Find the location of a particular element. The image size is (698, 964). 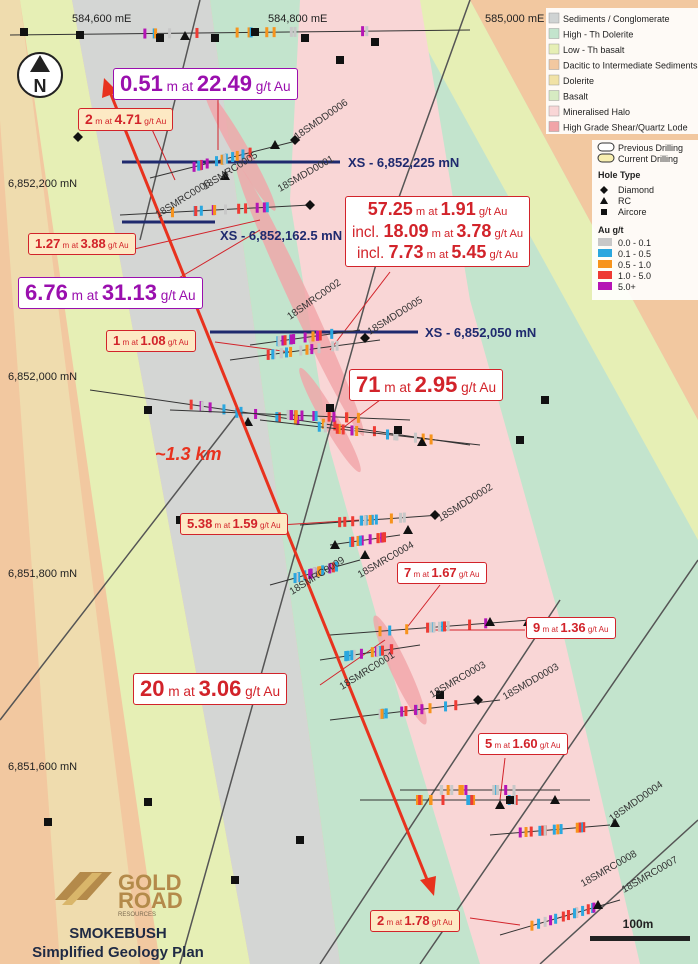

intercept-callout: 1.27 m at 3.88 g/t Au is located at coordinates (82, 244).